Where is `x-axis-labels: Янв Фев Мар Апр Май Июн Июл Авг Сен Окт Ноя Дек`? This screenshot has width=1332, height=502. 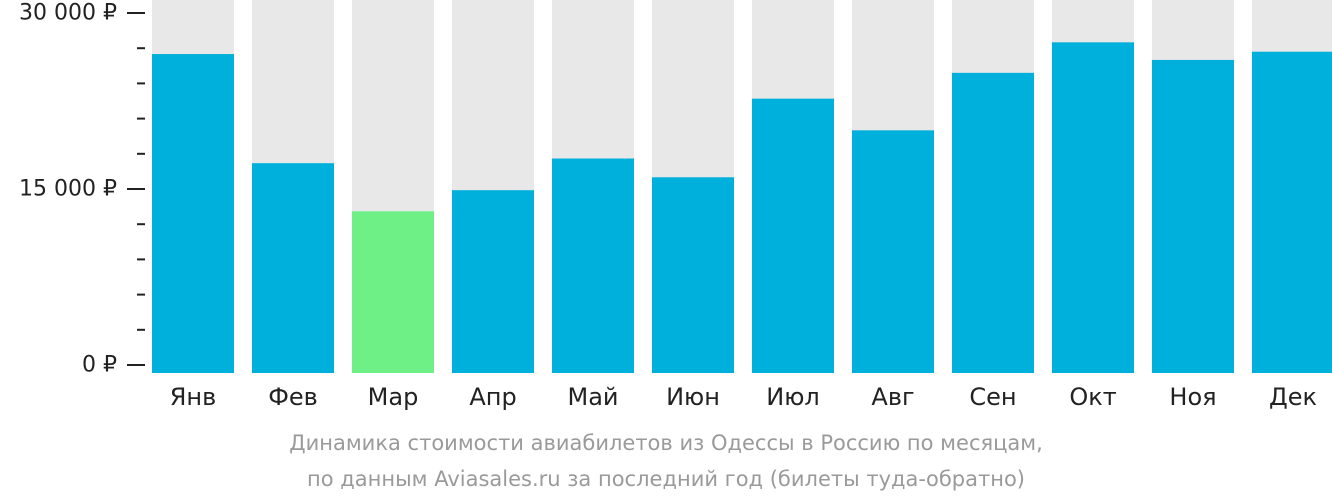
x-axis-labels: Янв Фев Мар Апр Май Июн Июл Авг Сен Окт Ноя Дек is located at coordinates (743, 397).